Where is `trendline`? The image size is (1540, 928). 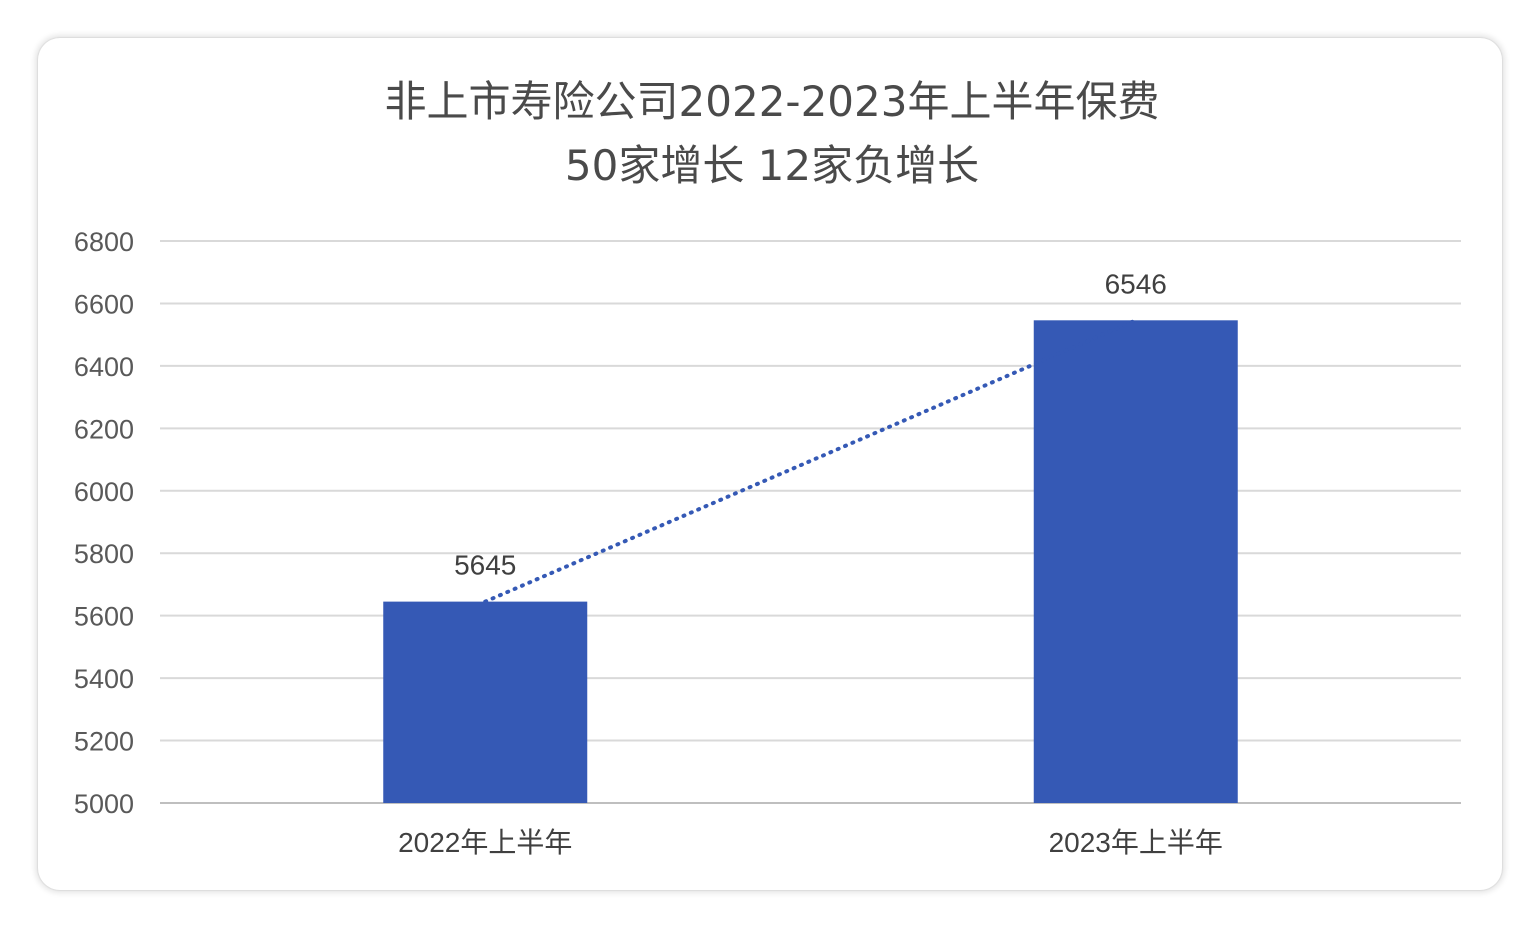 trendline is located at coordinates (810, 461).